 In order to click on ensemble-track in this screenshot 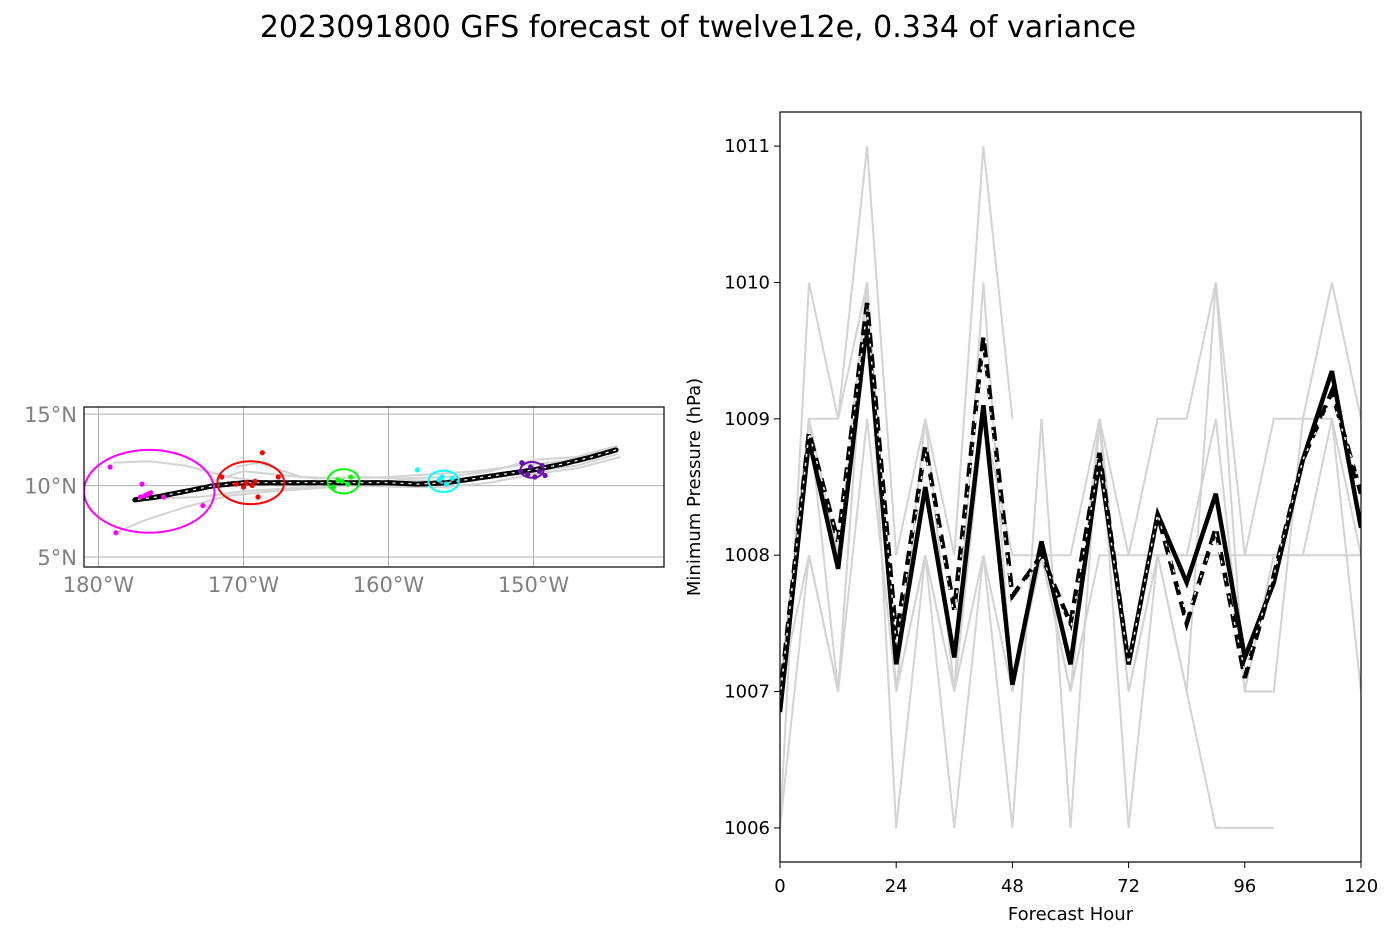, I will do `click(416, 462)`.